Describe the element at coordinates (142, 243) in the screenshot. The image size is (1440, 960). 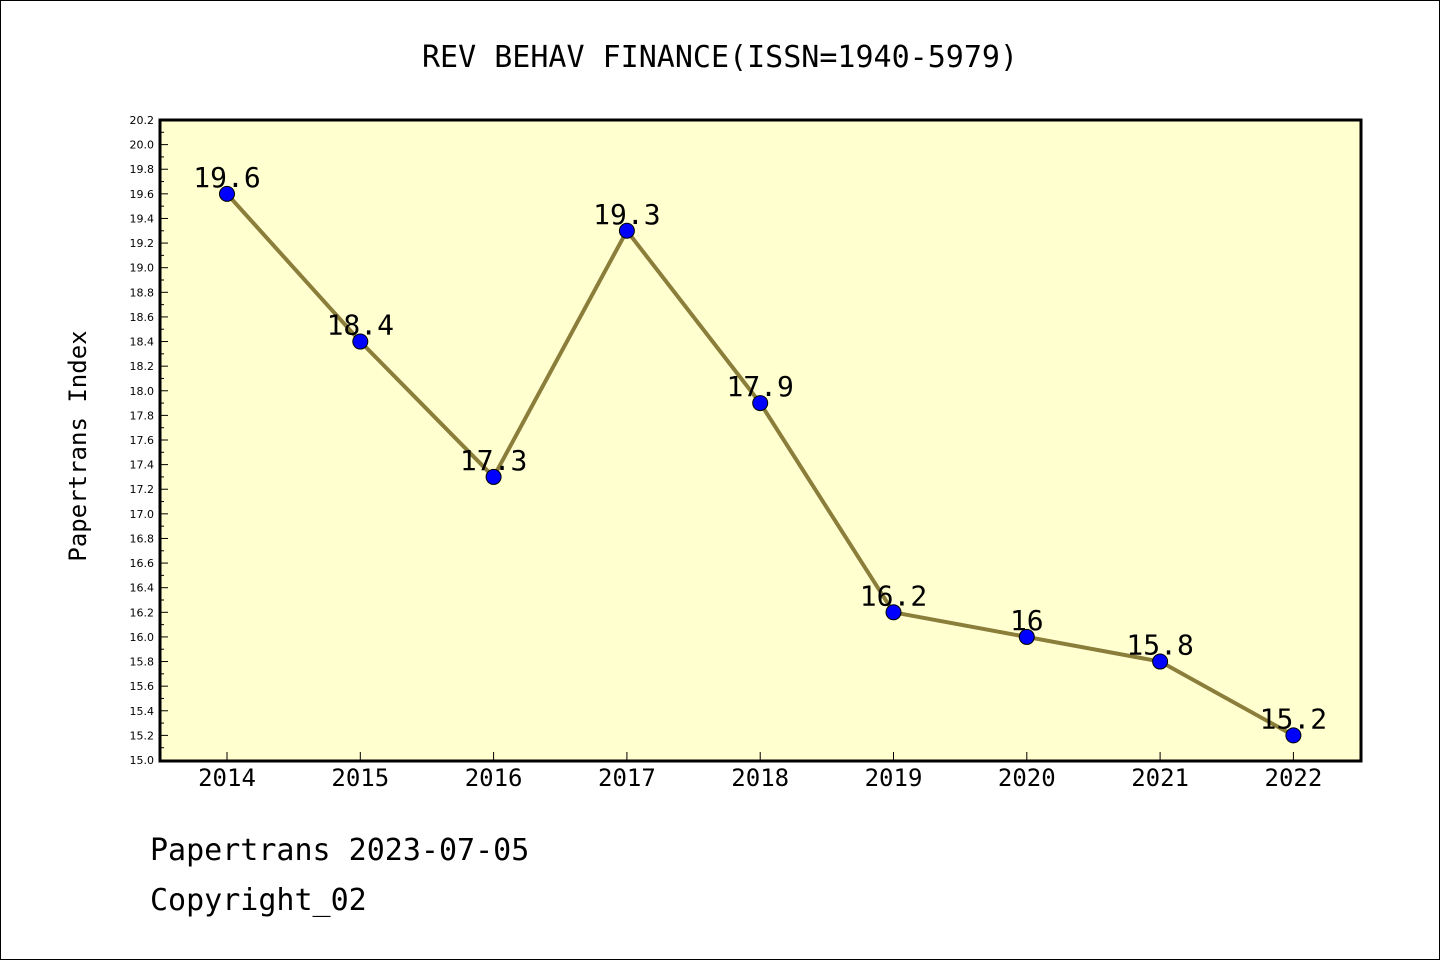
I see `y-tick-label: 19.2` at that location.